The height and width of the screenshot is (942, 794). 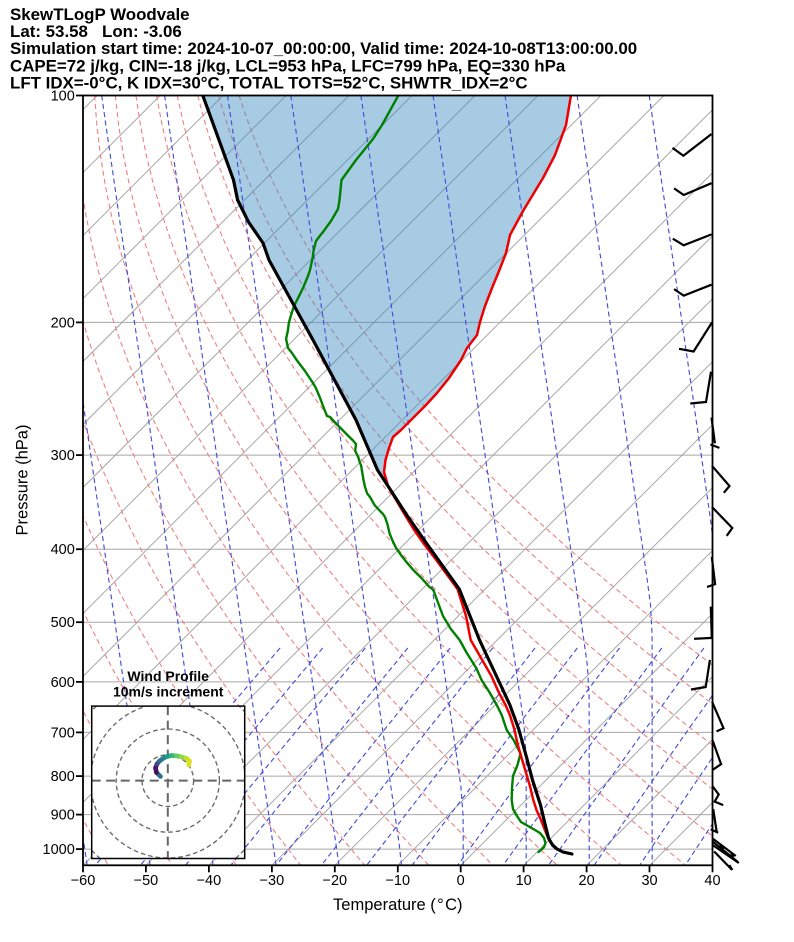 I want to click on svg-text: 600, so click(x=63, y=683).